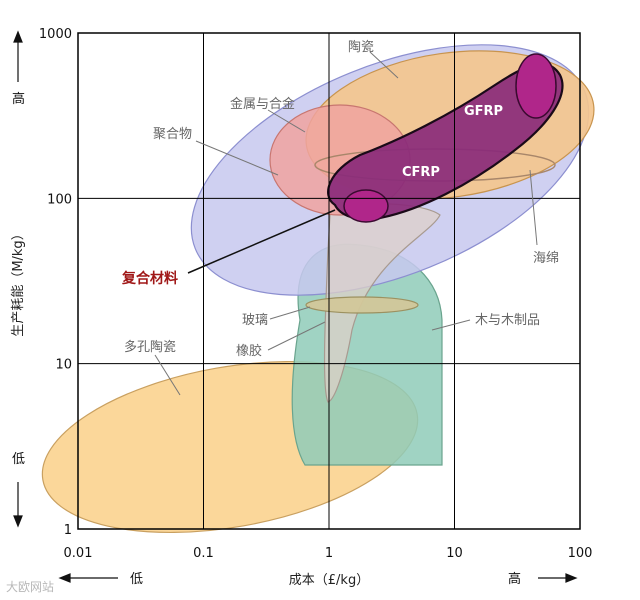 Image resolution: width=640 pixels, height=600 pixels. What do you see at coordinates (507, 320) in the screenshot?
I see `label-wood: 木与木制品` at bounding box center [507, 320].